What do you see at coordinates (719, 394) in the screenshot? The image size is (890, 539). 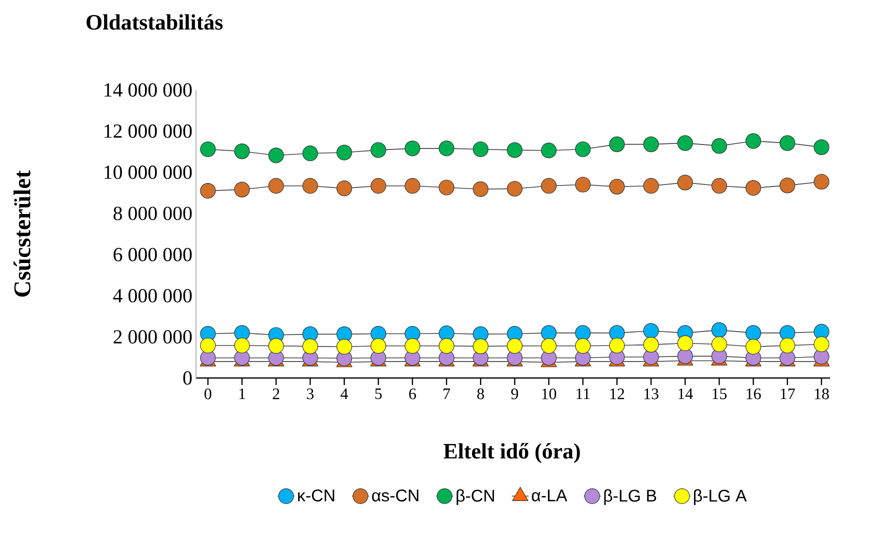 I see `x-tick-label: 15` at bounding box center [719, 394].